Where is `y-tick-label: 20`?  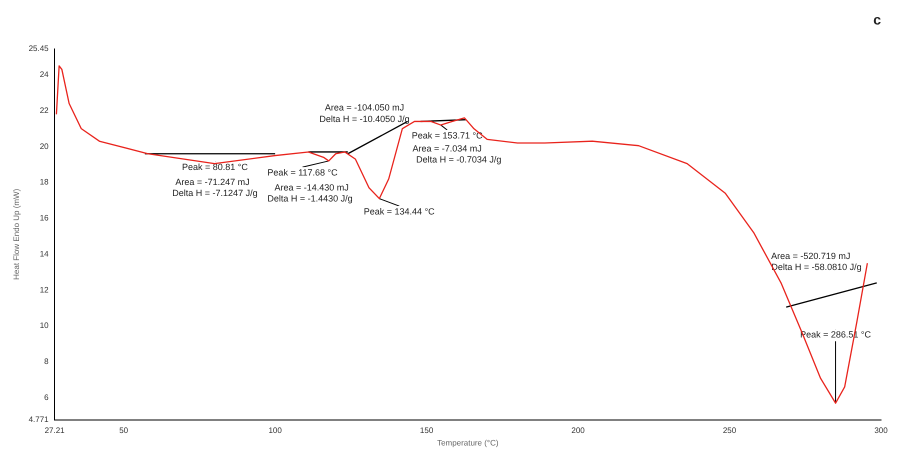 y-tick-label: 20 is located at coordinates (45, 146).